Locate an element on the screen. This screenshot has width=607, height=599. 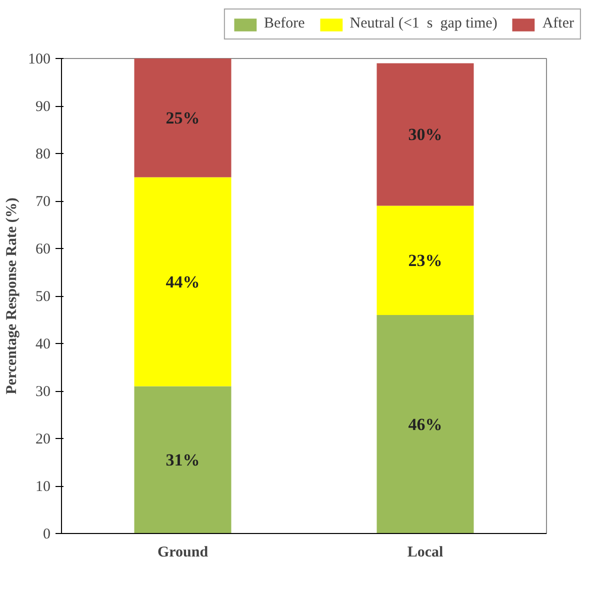
x-tick-label: Local is located at coordinates (425, 552).